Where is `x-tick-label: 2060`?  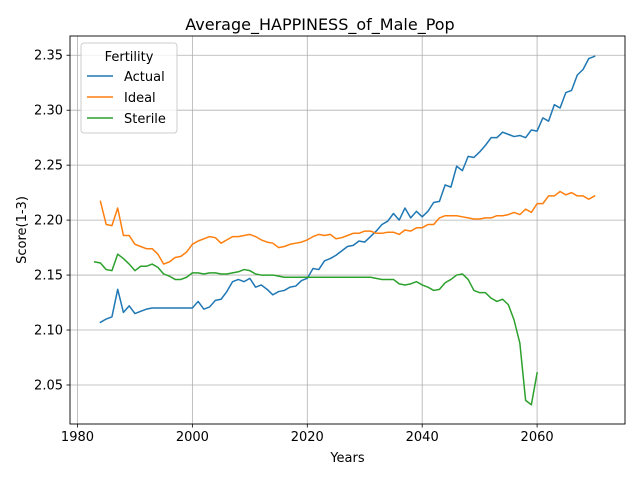 x-tick-label: 2060 is located at coordinates (537, 437).